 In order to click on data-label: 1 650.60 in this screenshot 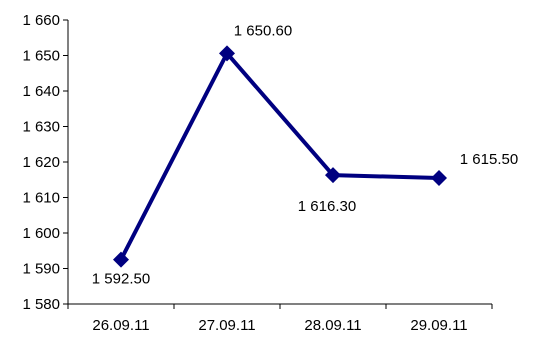, I will do `click(263, 30)`.